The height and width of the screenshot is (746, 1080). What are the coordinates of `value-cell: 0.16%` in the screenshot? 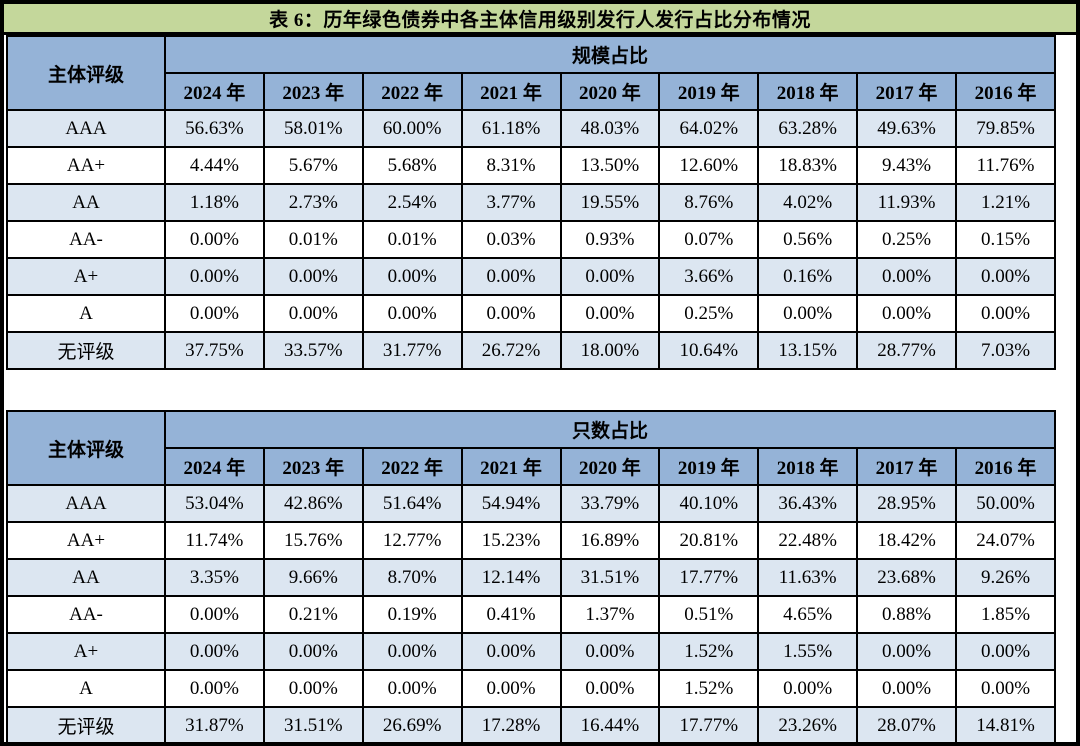 It's located at (808, 276).